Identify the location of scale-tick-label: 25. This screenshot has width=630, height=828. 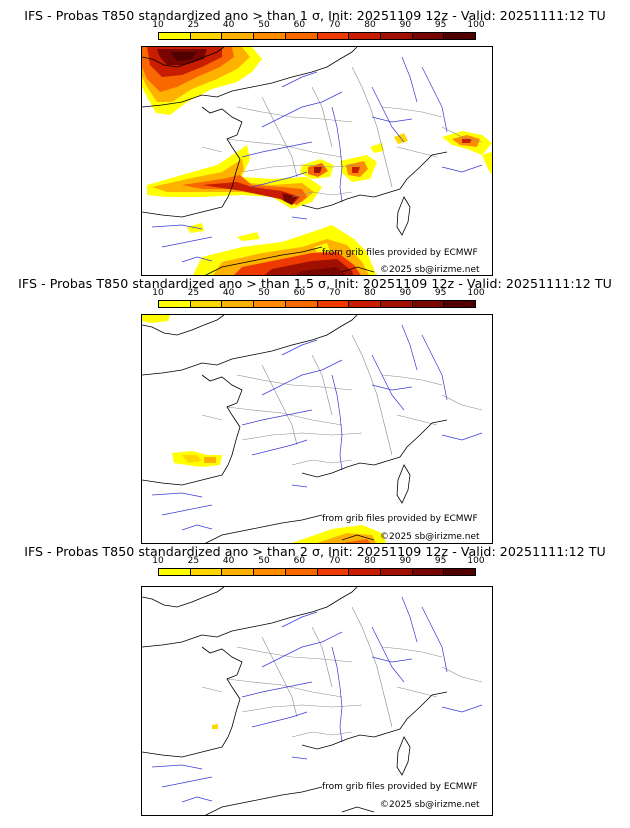
(193, 293).